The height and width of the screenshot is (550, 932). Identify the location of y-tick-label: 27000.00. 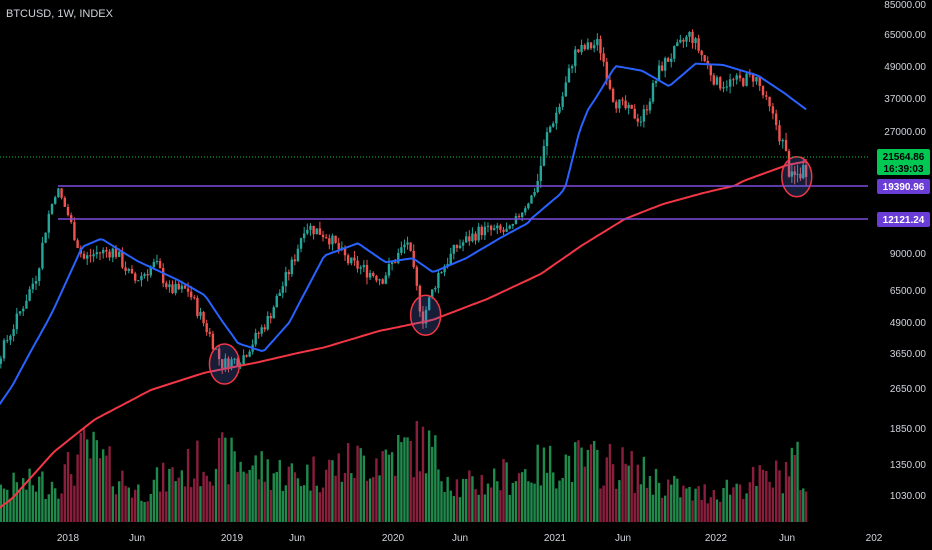
(905, 132).